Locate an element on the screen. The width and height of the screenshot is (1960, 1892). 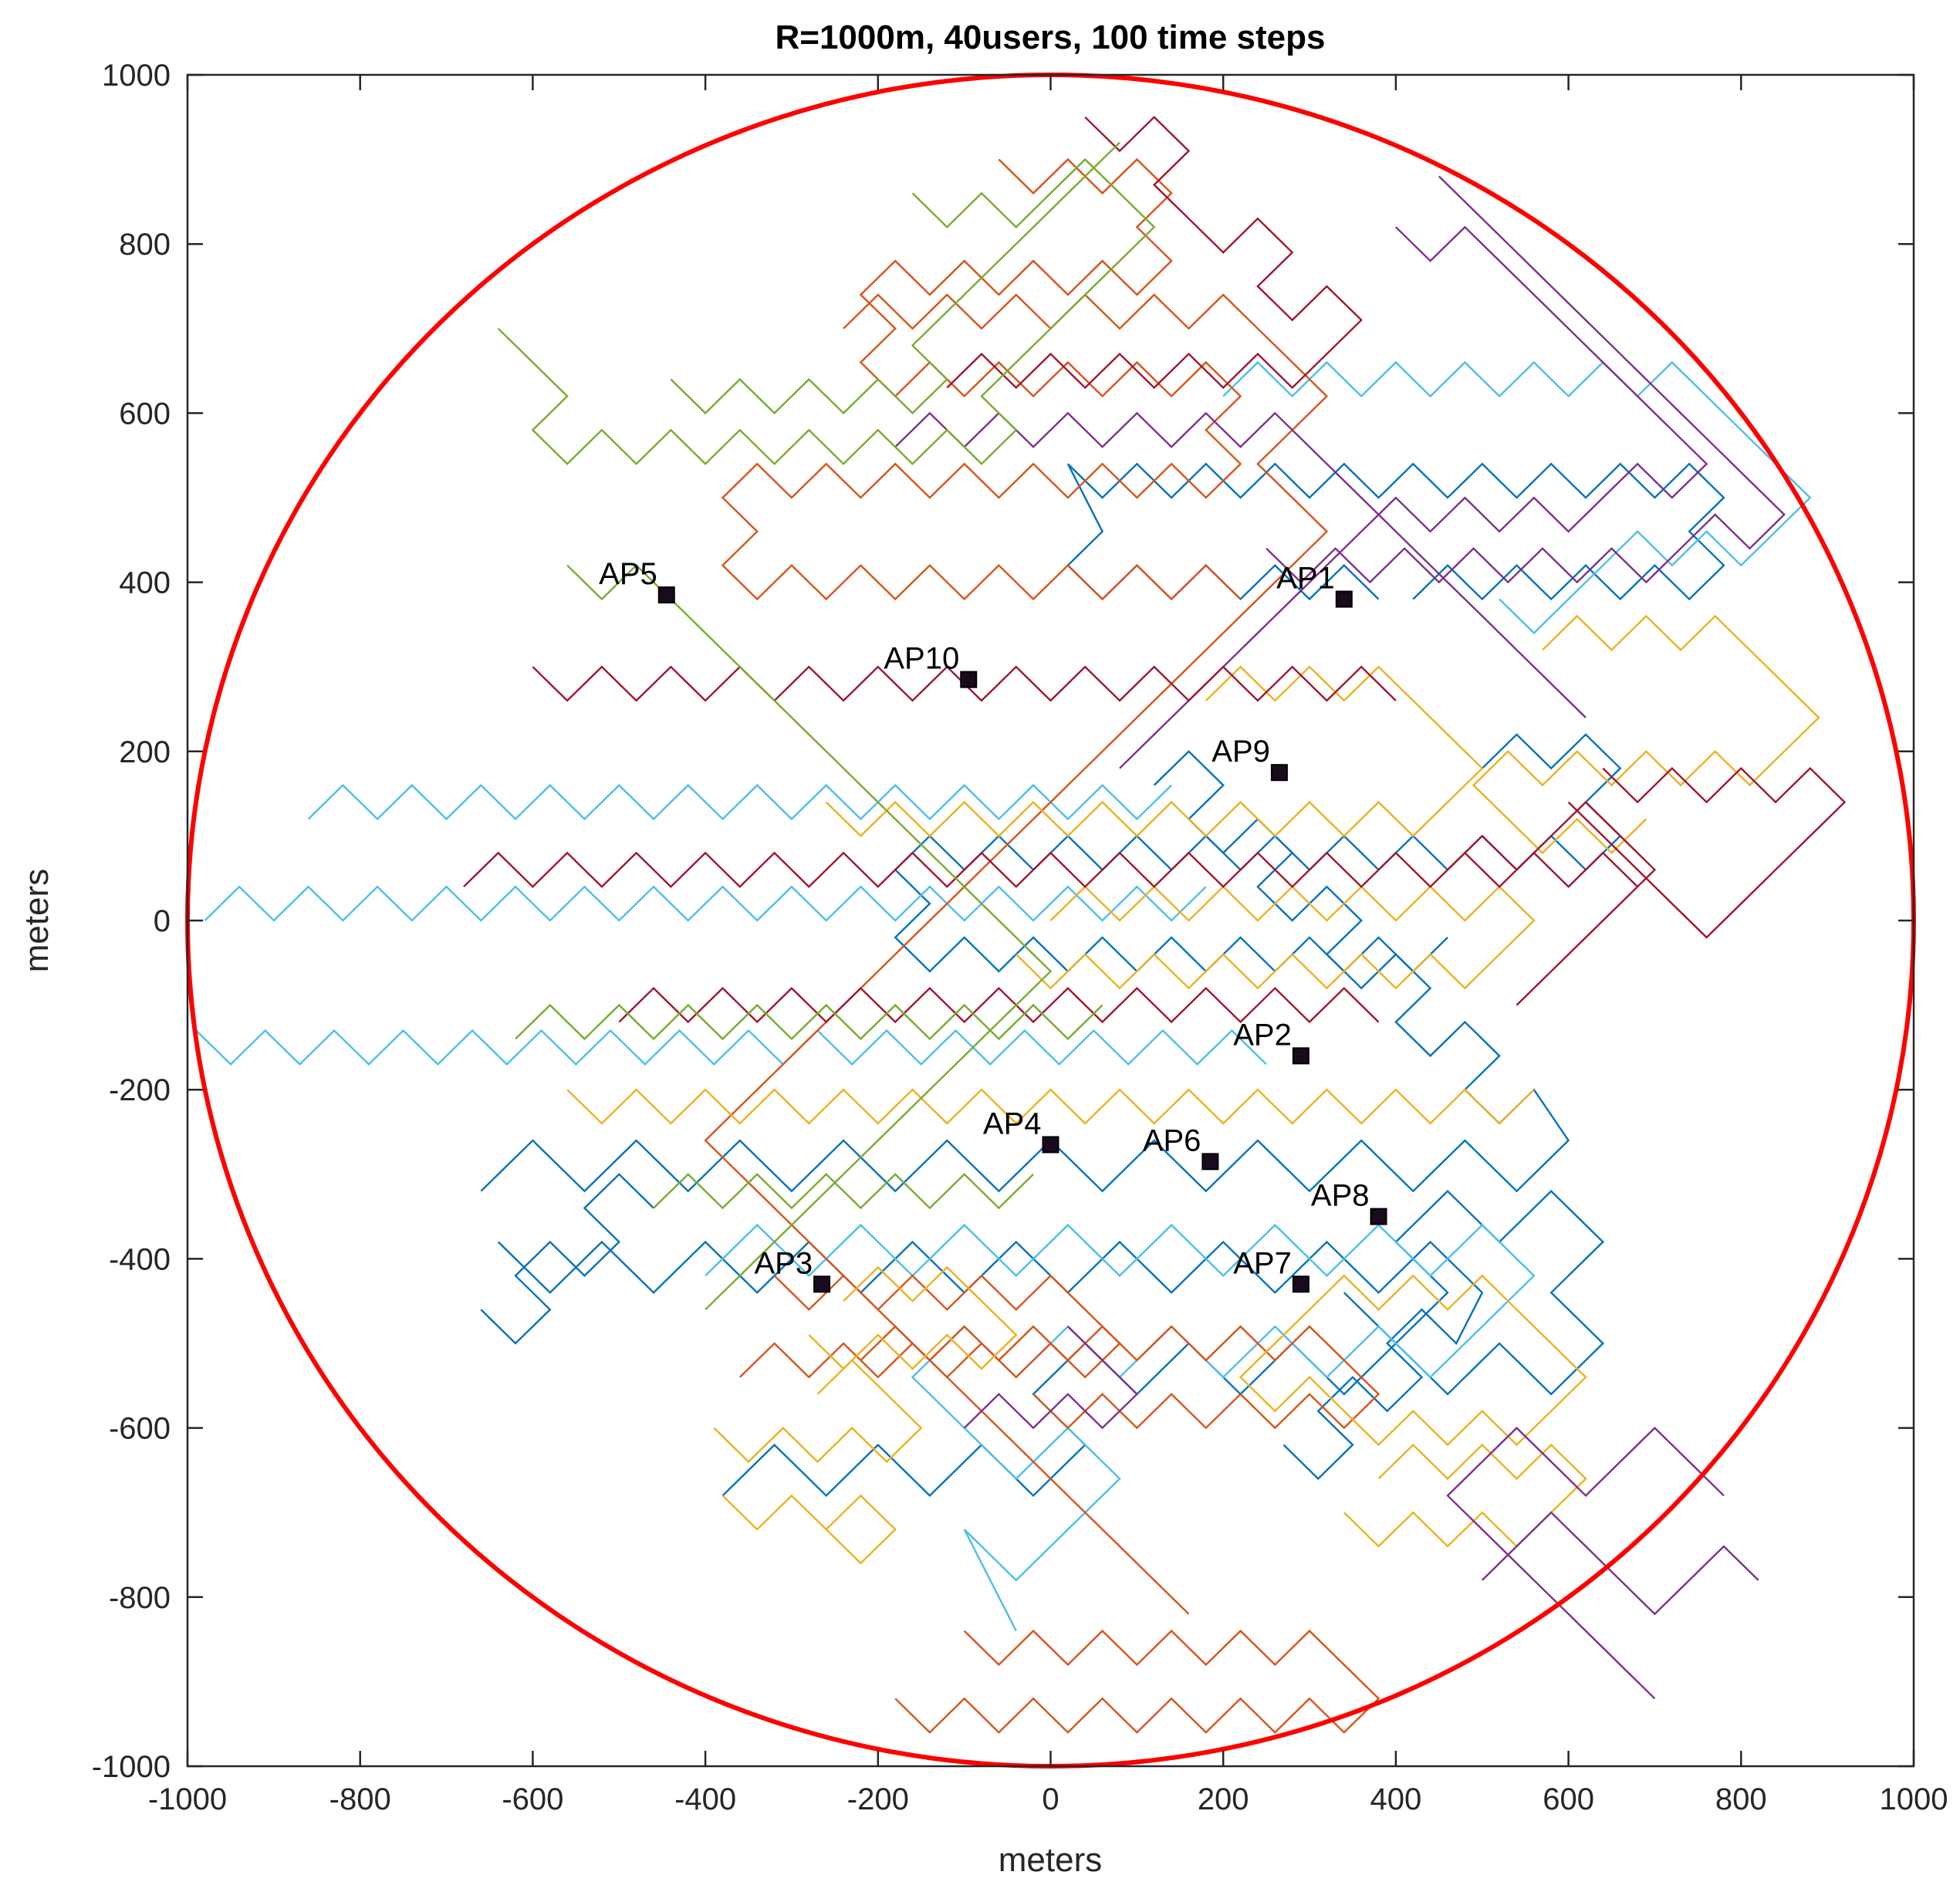
x-axis-label: meters is located at coordinates (1050, 1860).